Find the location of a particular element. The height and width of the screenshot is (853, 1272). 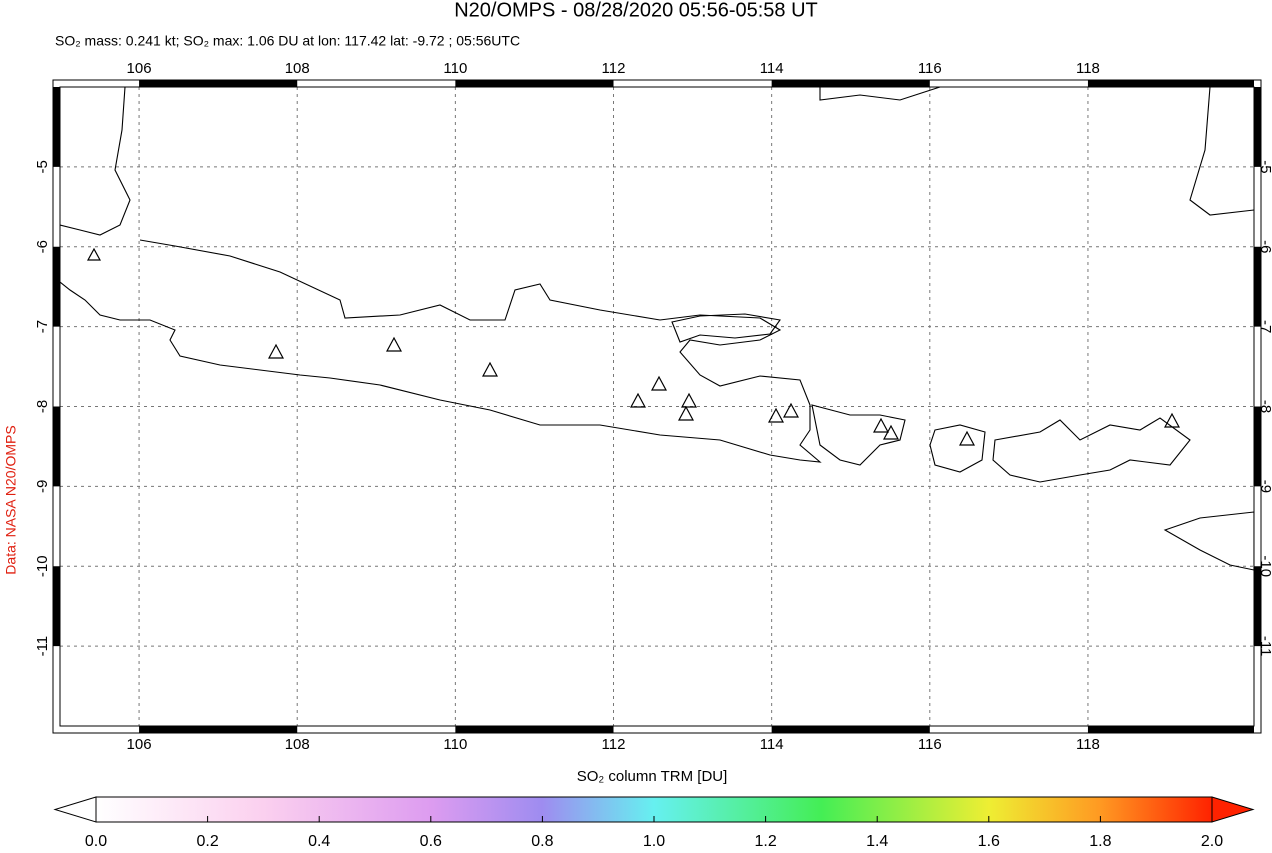

colorbar-tick-label: 1.8 is located at coordinates (1100, 841).